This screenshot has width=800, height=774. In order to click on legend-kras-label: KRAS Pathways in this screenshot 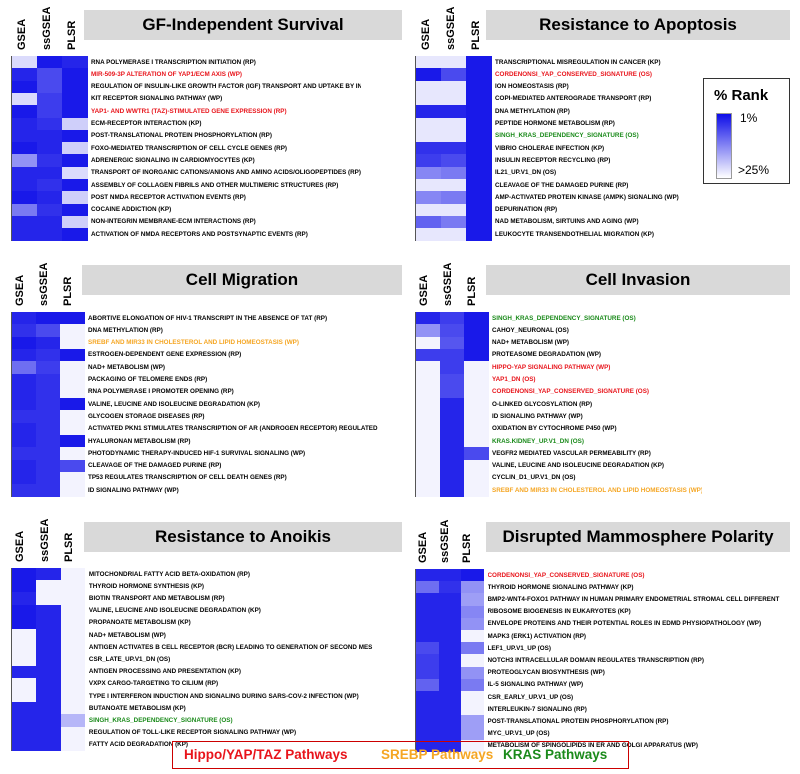, I will do `click(555, 754)`.